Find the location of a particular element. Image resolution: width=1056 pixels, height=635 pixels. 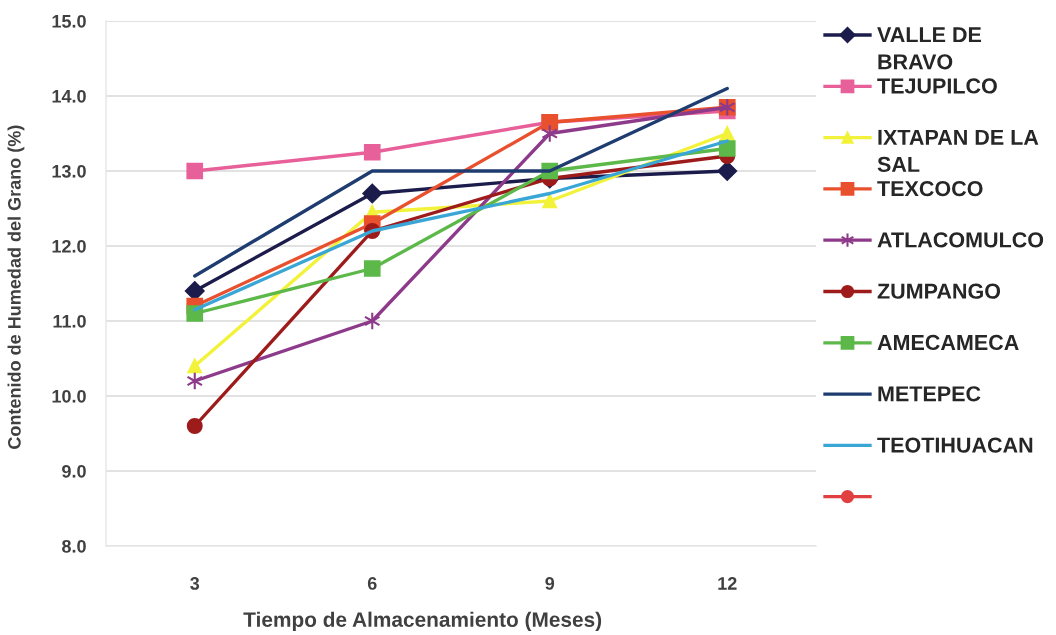

x-tick-label: 3 is located at coordinates (195, 583).